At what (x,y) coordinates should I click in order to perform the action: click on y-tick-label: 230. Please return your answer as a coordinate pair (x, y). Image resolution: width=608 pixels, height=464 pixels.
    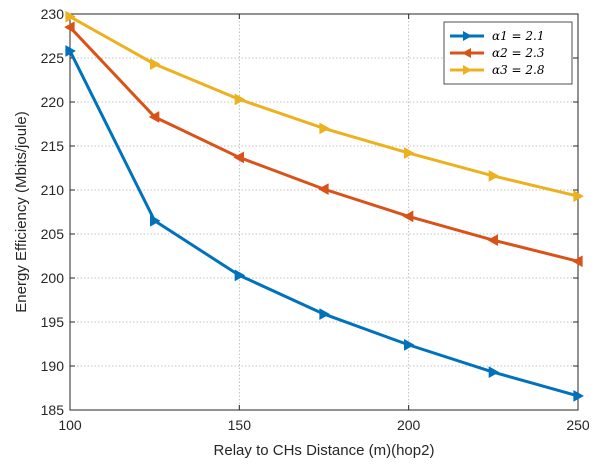
    Looking at the image, I should click on (53, 14).